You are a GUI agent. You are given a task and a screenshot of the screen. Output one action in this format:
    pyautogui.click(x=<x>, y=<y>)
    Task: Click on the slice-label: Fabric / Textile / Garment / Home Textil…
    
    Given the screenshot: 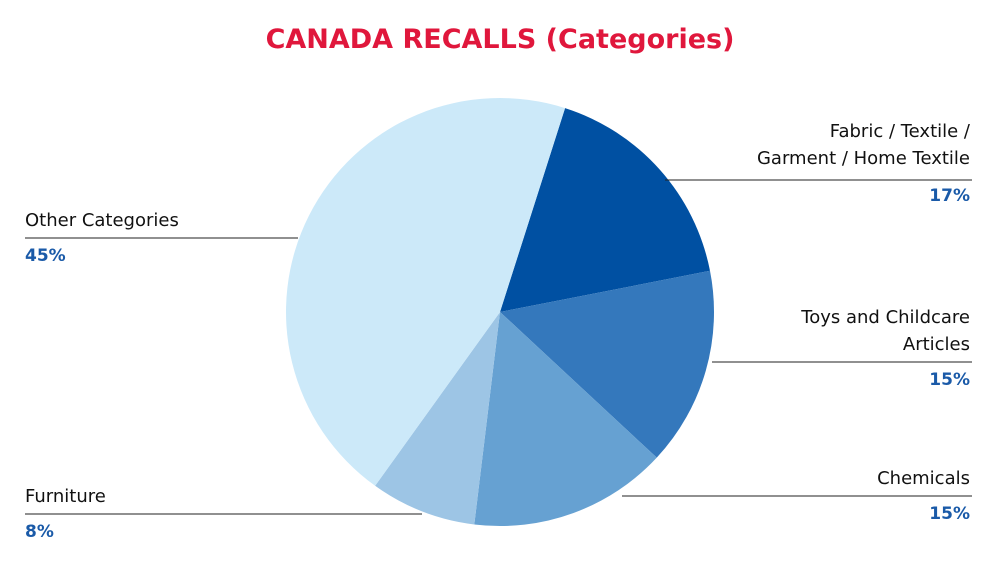 What is the action you would take?
    pyautogui.click(x=863, y=145)
    